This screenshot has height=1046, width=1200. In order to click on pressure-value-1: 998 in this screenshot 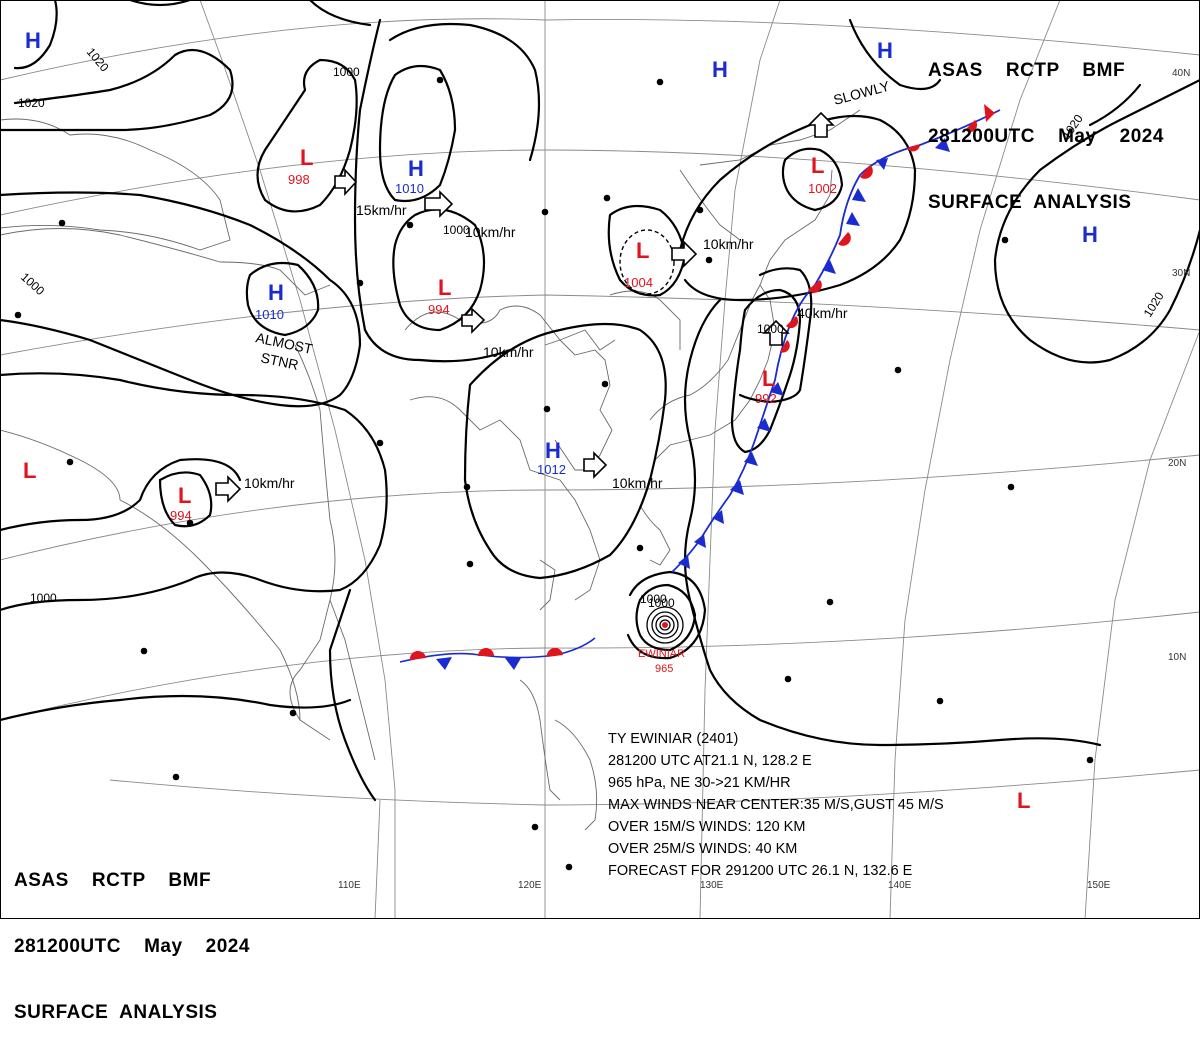, I will do `click(299, 179)`.